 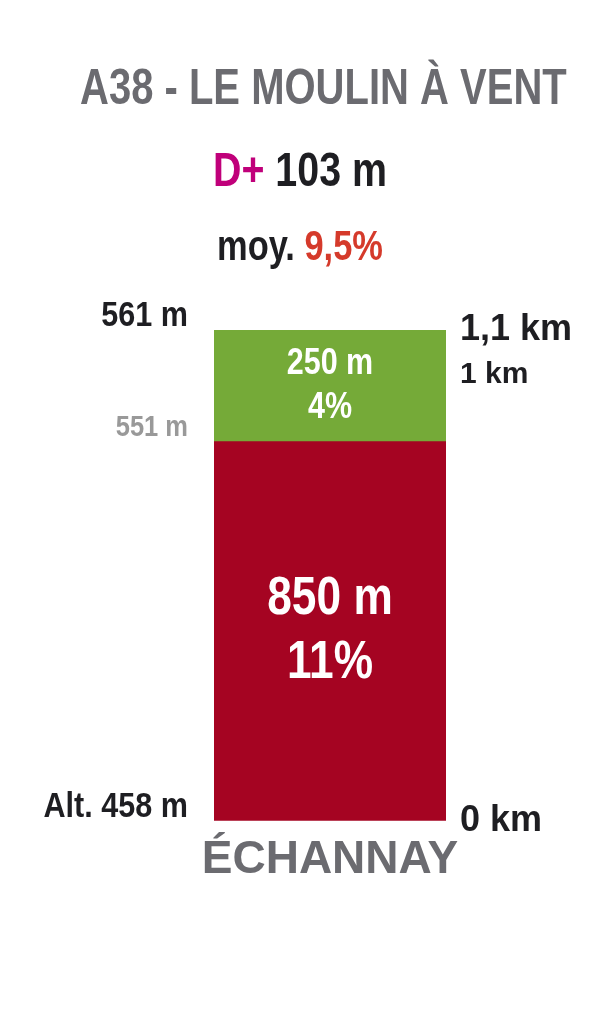 I want to click on x-tick-label: ÉCHANNAY, so click(x=330, y=857).